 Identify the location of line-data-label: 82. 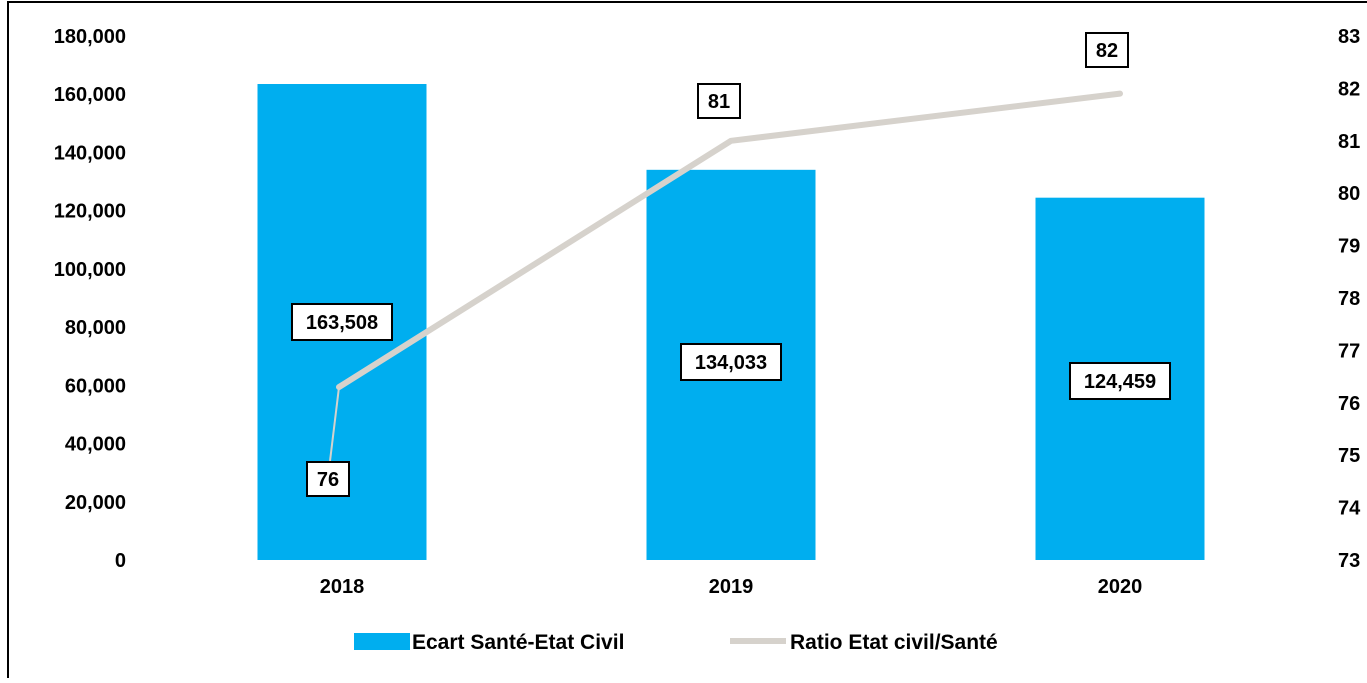
(1107, 50).